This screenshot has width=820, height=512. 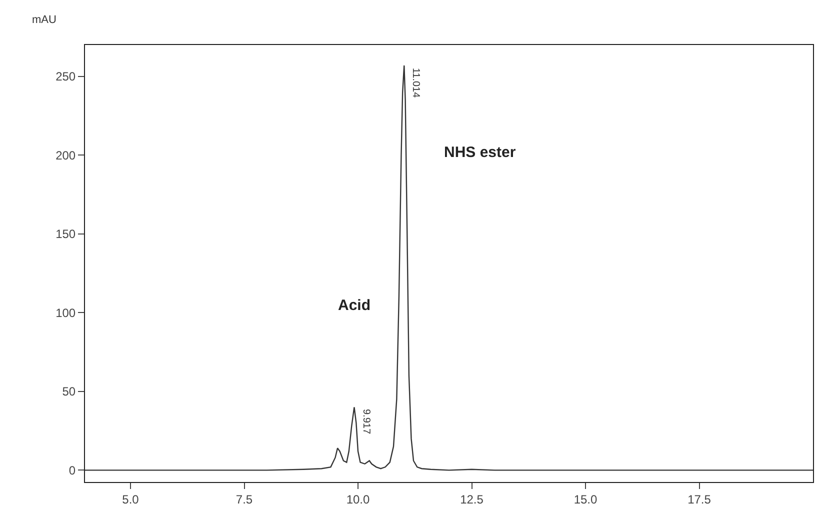 I want to click on y-tick-label: 150, so click(x=66, y=234).